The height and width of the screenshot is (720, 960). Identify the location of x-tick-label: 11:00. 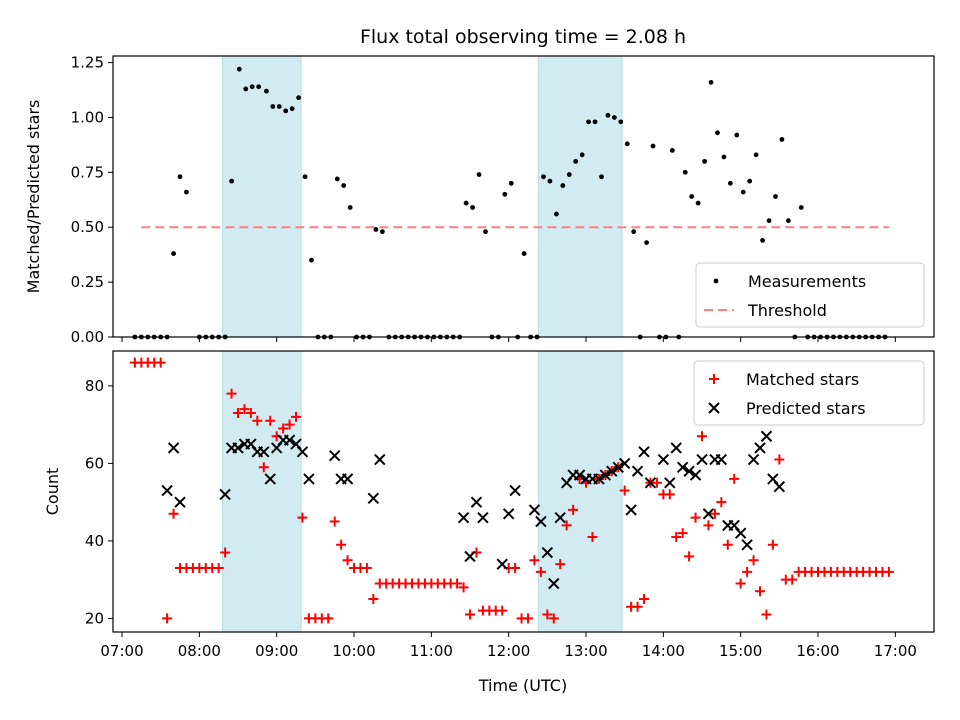
(431, 651).